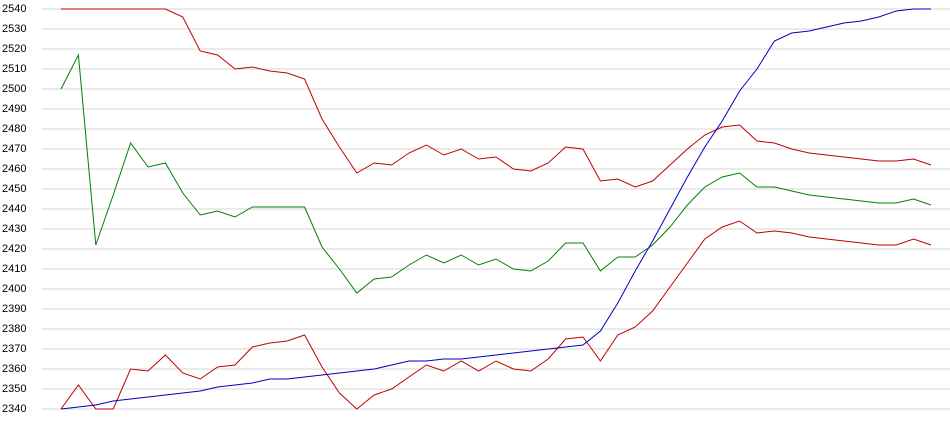  Describe the element at coordinates (14, 209) in the screenshot. I see `y-tick-label: 2440` at that location.